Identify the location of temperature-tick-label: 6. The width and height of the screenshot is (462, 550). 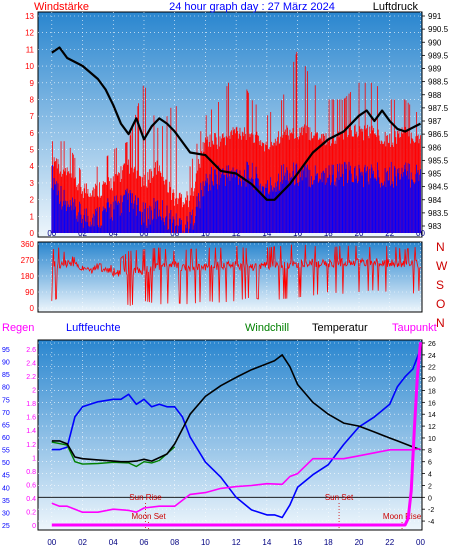
(430, 463).